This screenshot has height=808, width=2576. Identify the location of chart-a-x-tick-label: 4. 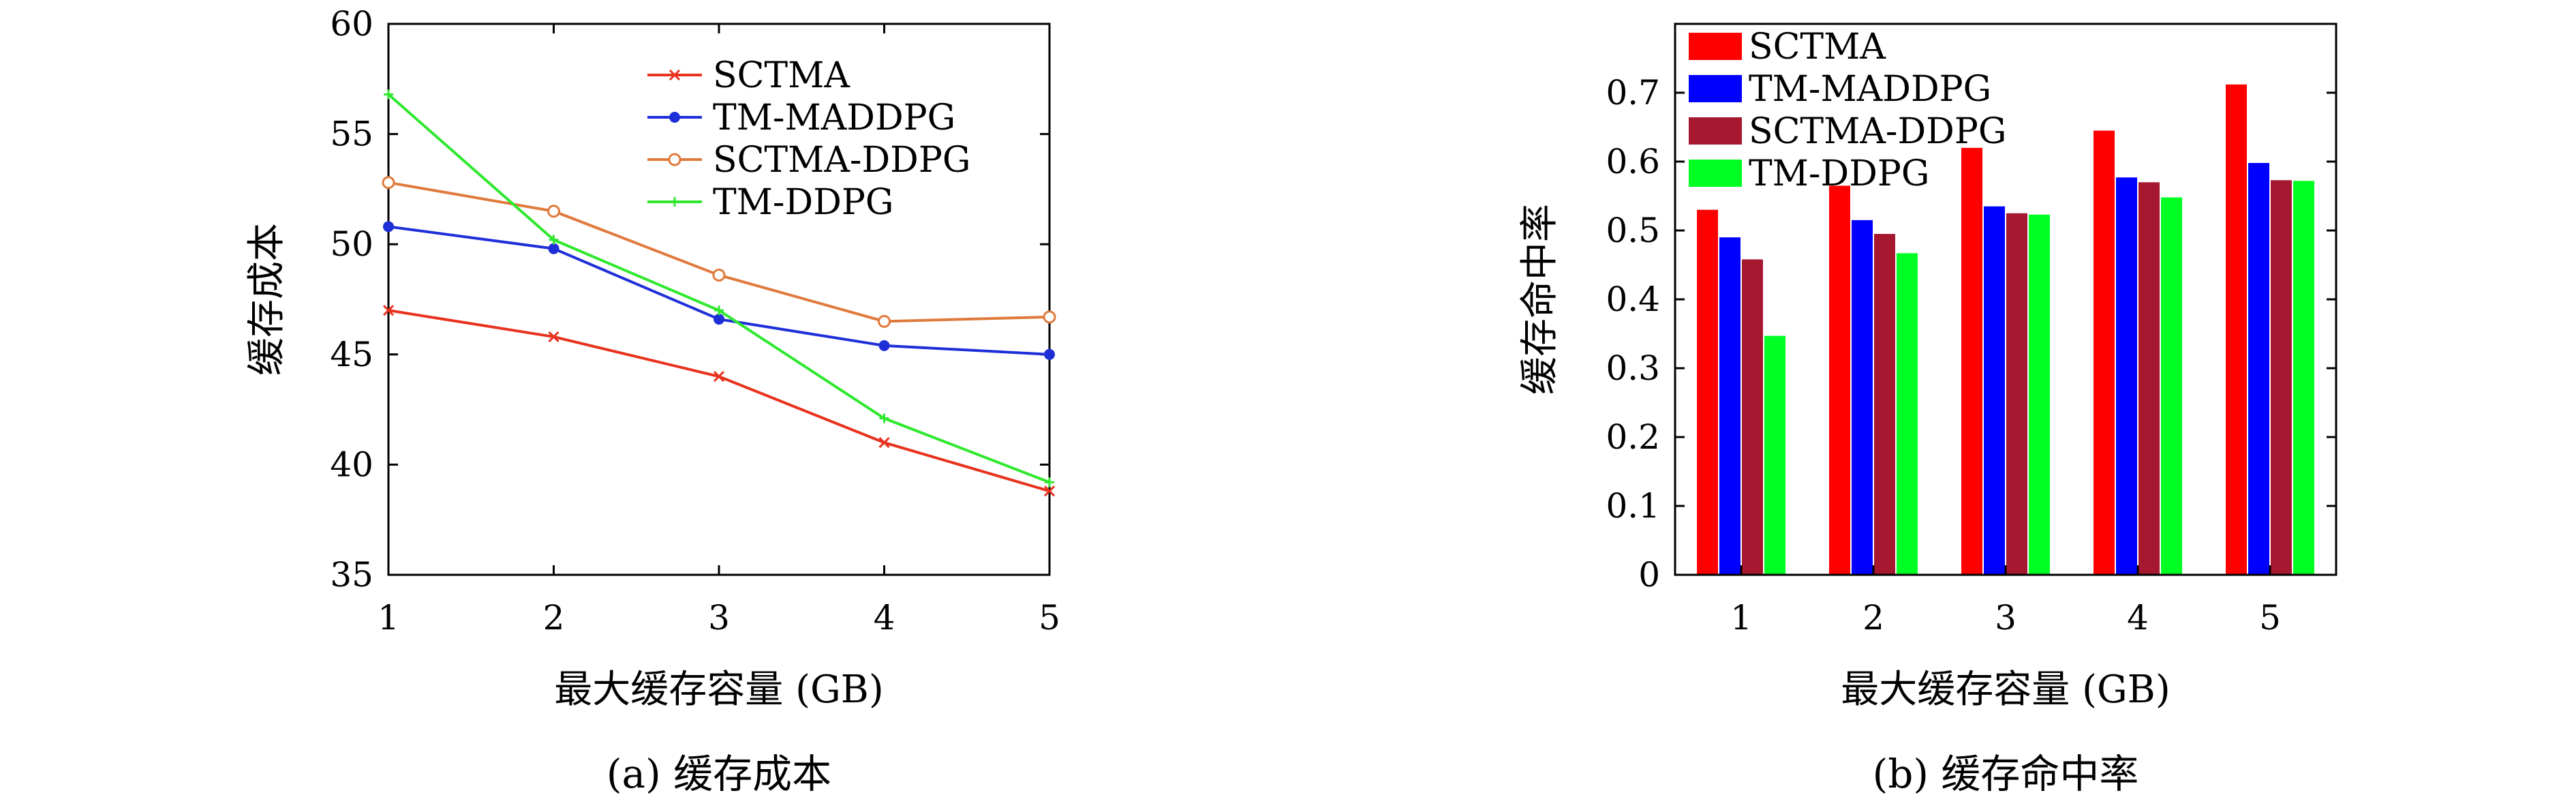
(884, 618).